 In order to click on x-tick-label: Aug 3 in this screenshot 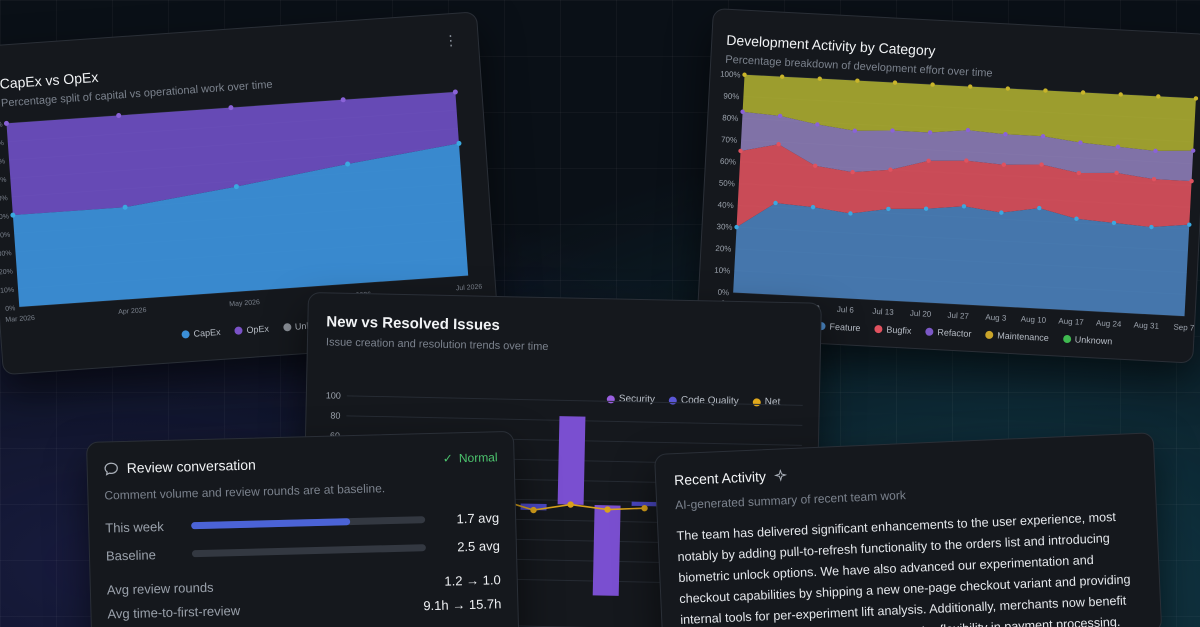, I will do `click(996, 318)`.